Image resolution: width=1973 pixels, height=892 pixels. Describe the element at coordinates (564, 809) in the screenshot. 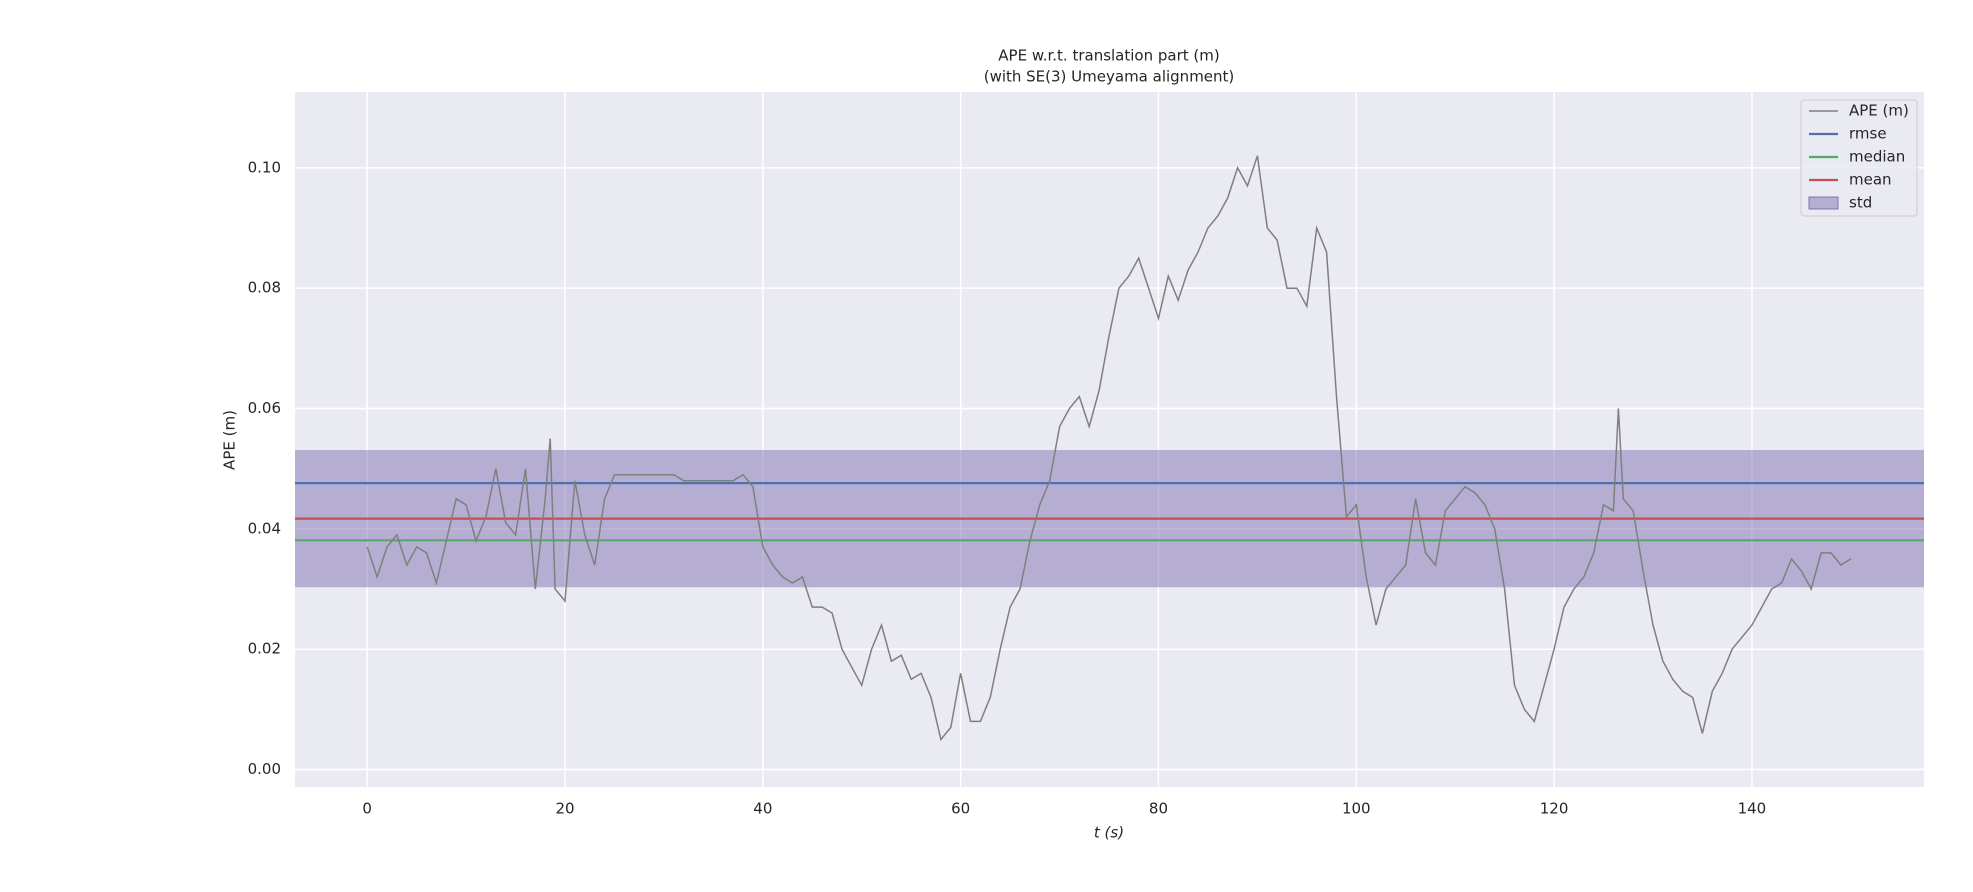

I see `x-tick-label: 20` at that location.